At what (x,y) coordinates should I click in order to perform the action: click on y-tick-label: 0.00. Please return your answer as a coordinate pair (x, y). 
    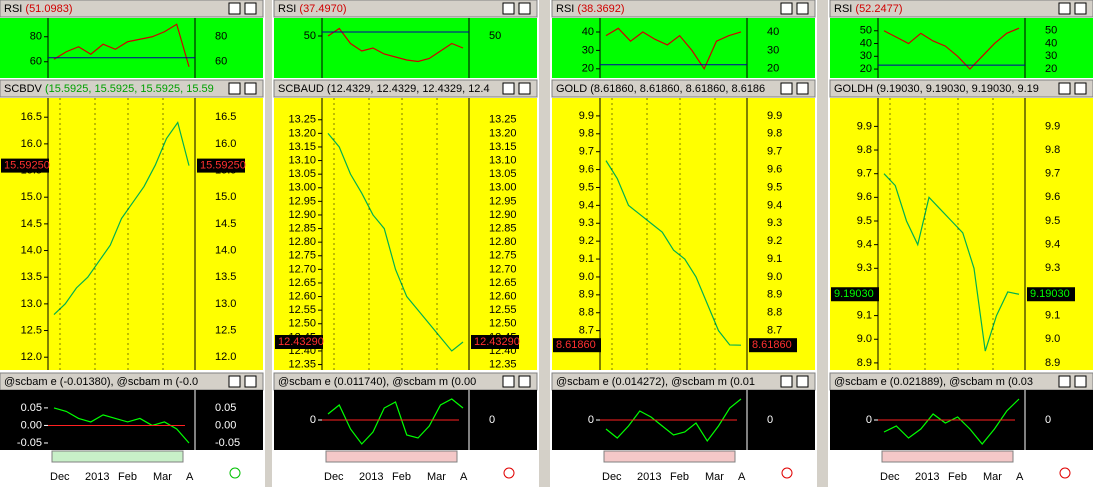
    Looking at the image, I should click on (225, 425).